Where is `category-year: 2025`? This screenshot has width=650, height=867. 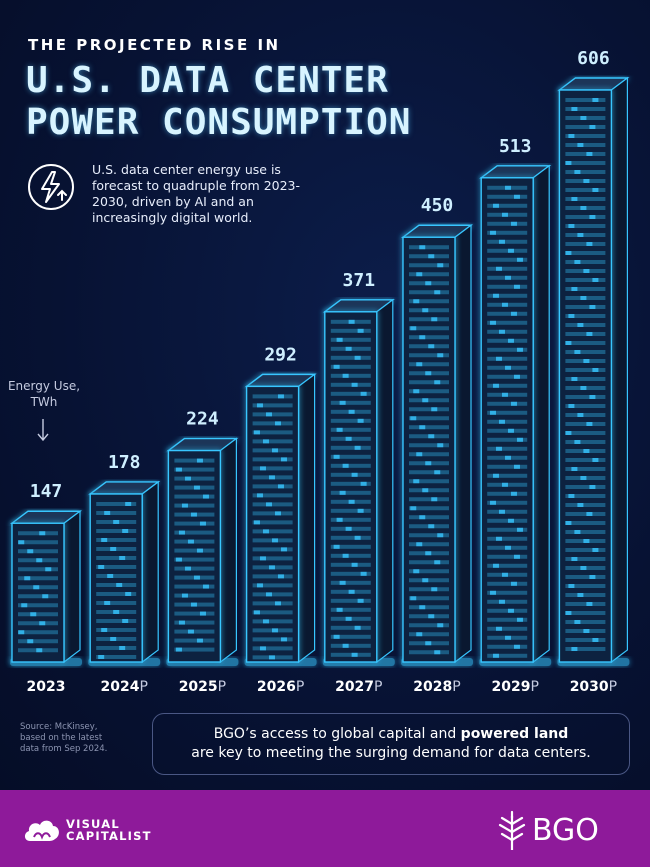
category-year: 2025 is located at coordinates (198, 687).